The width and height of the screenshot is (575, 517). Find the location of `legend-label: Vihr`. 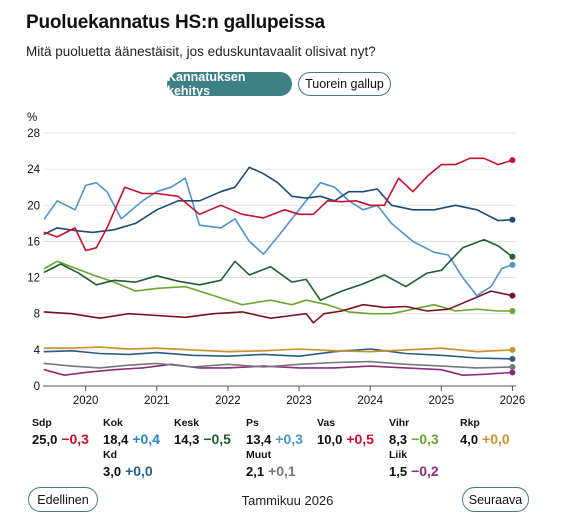

legend-label: Vihr is located at coordinates (399, 423).